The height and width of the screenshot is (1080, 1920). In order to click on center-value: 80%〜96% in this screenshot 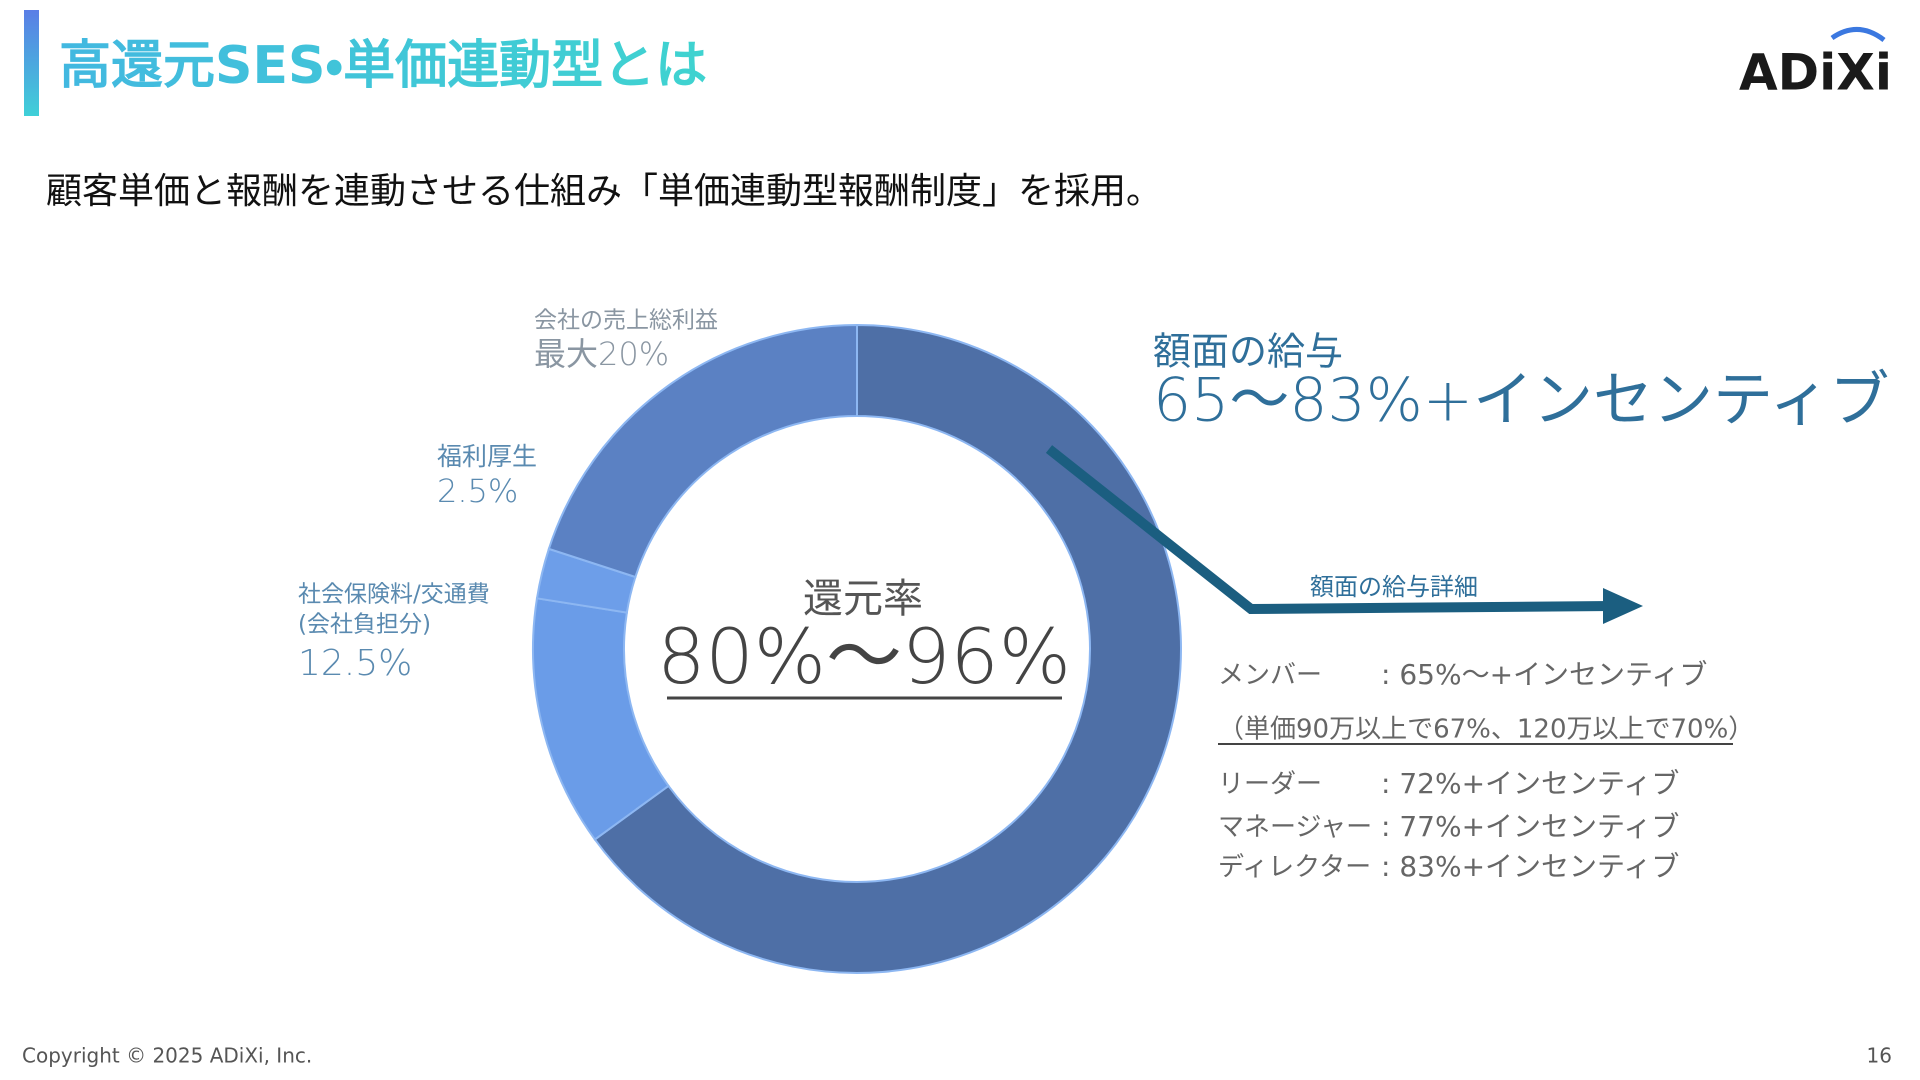, I will do `click(864, 656)`.